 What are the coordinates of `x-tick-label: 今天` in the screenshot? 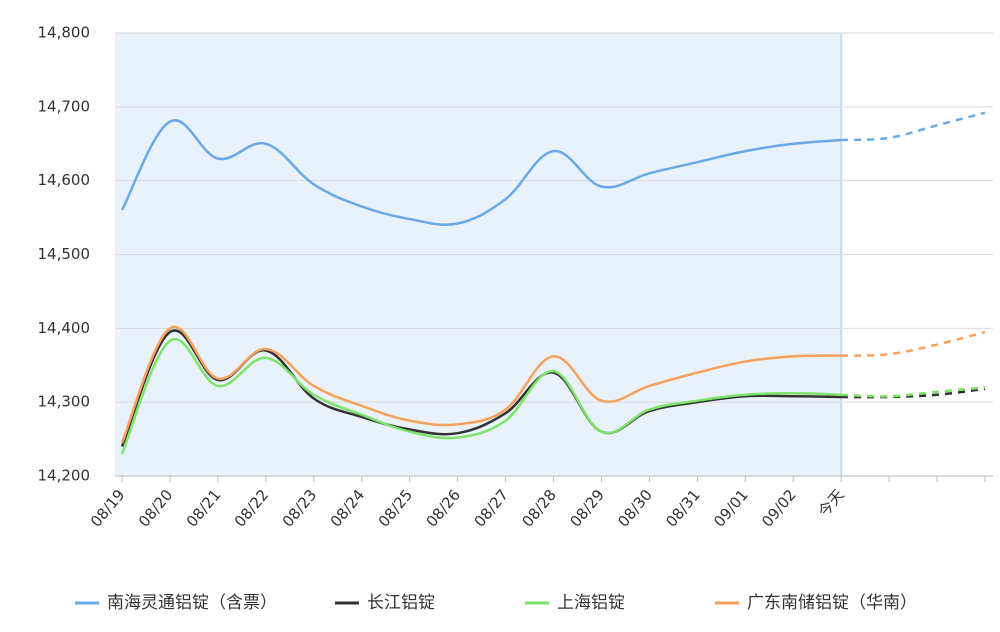 It's located at (831, 503).